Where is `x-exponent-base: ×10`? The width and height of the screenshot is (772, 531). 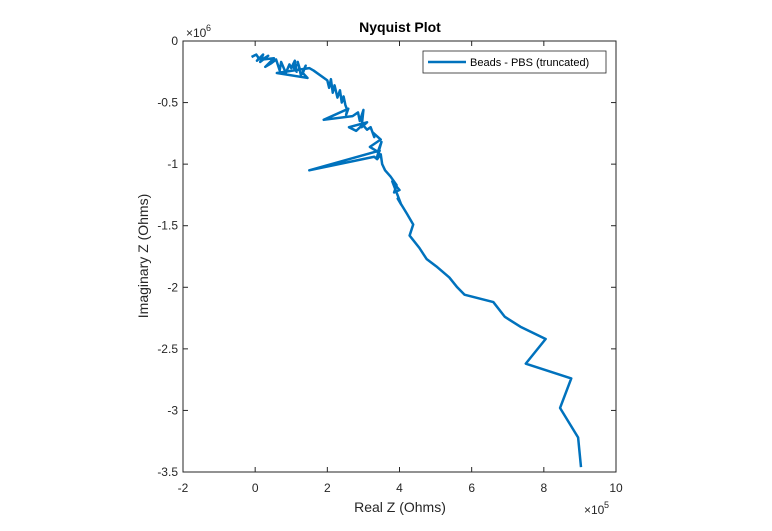 x-exponent-base: ×10 is located at coordinates (594, 510).